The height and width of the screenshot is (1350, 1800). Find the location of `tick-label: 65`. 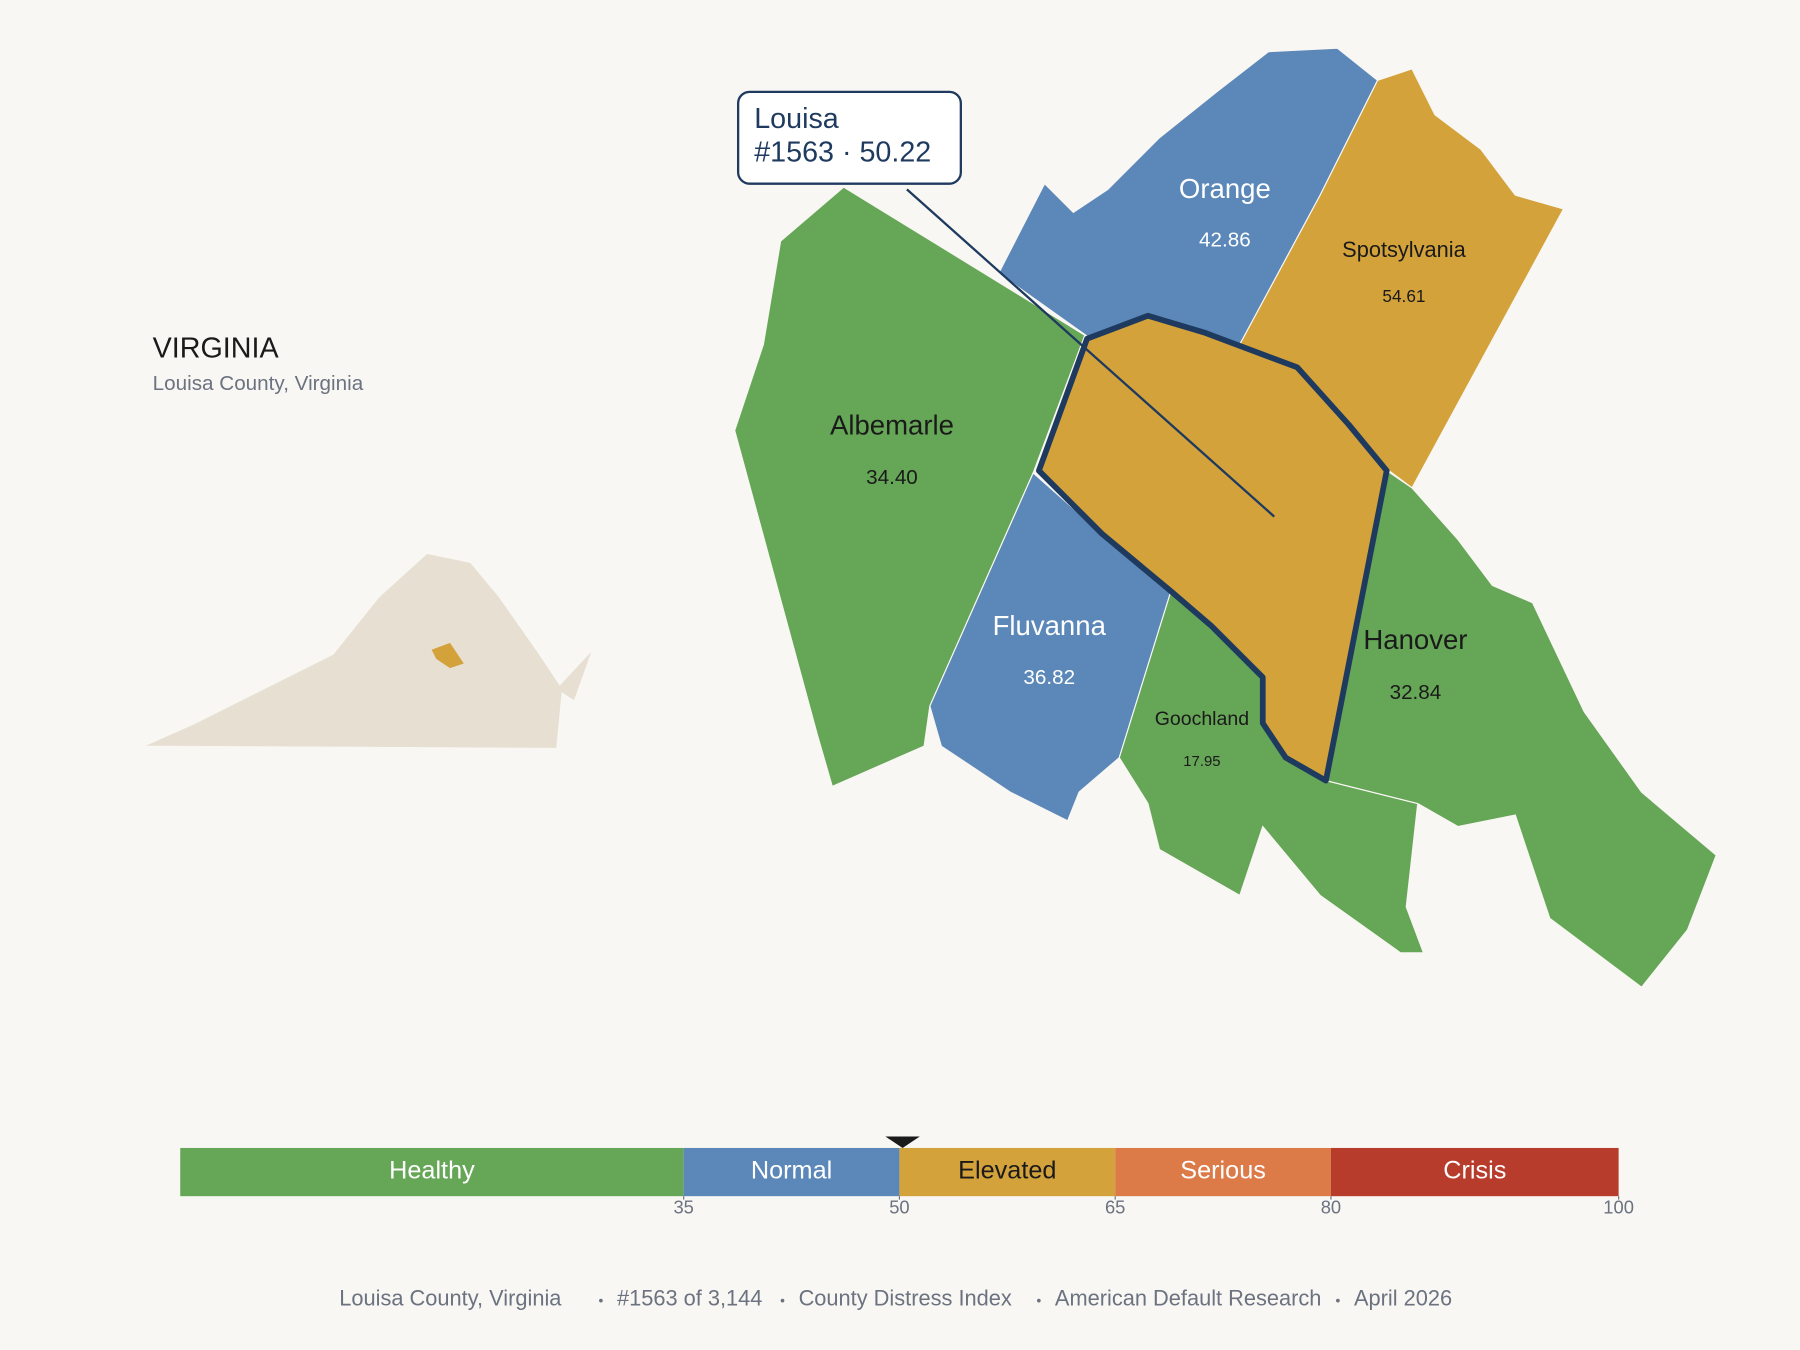

tick-label: 65 is located at coordinates (1115, 1207).